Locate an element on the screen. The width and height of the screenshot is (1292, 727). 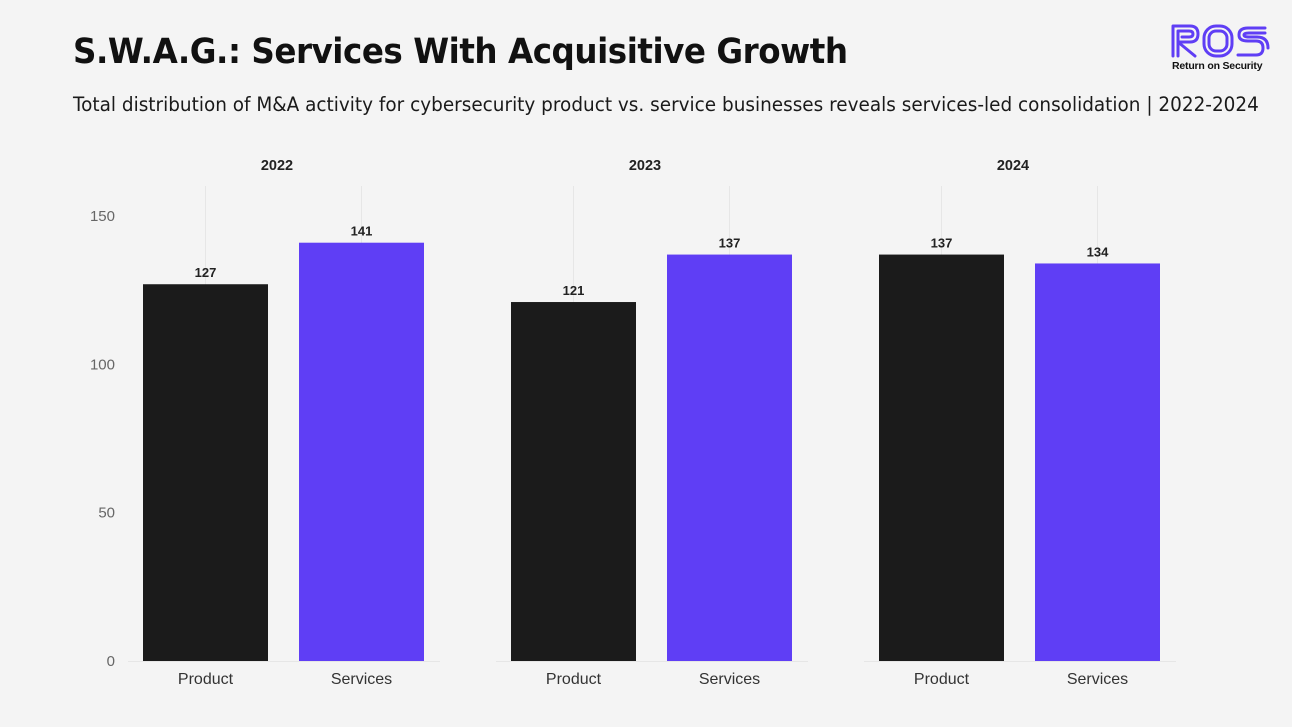
data-label: 141 is located at coordinates (362, 231).